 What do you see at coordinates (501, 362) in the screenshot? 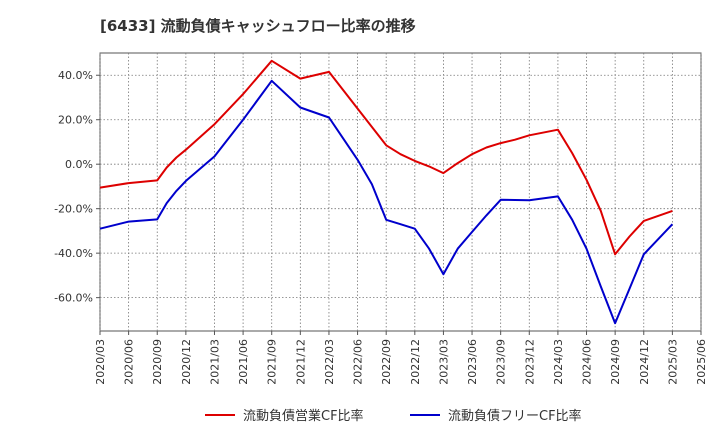
I see `x-tick-label: 2023/09` at bounding box center [501, 362].